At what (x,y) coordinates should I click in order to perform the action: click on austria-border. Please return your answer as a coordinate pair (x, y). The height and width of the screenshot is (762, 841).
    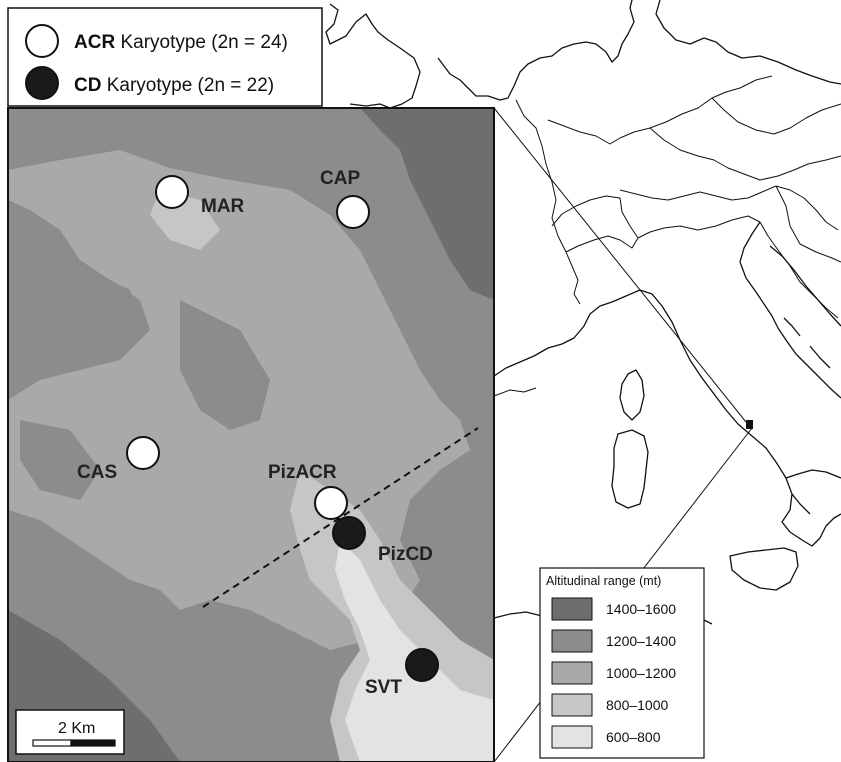
    Looking at the image, I should click on (712, 193).